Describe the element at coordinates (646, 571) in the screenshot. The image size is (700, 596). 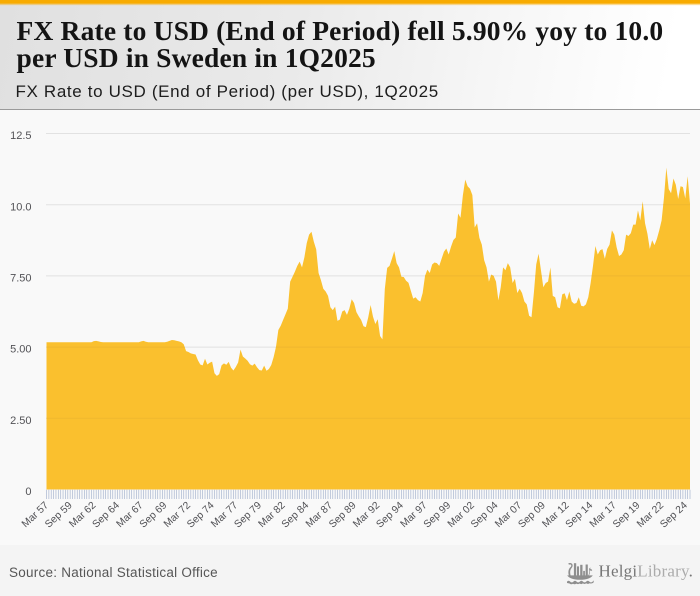
I see `svg-text: HelgiLibrary.` at that location.